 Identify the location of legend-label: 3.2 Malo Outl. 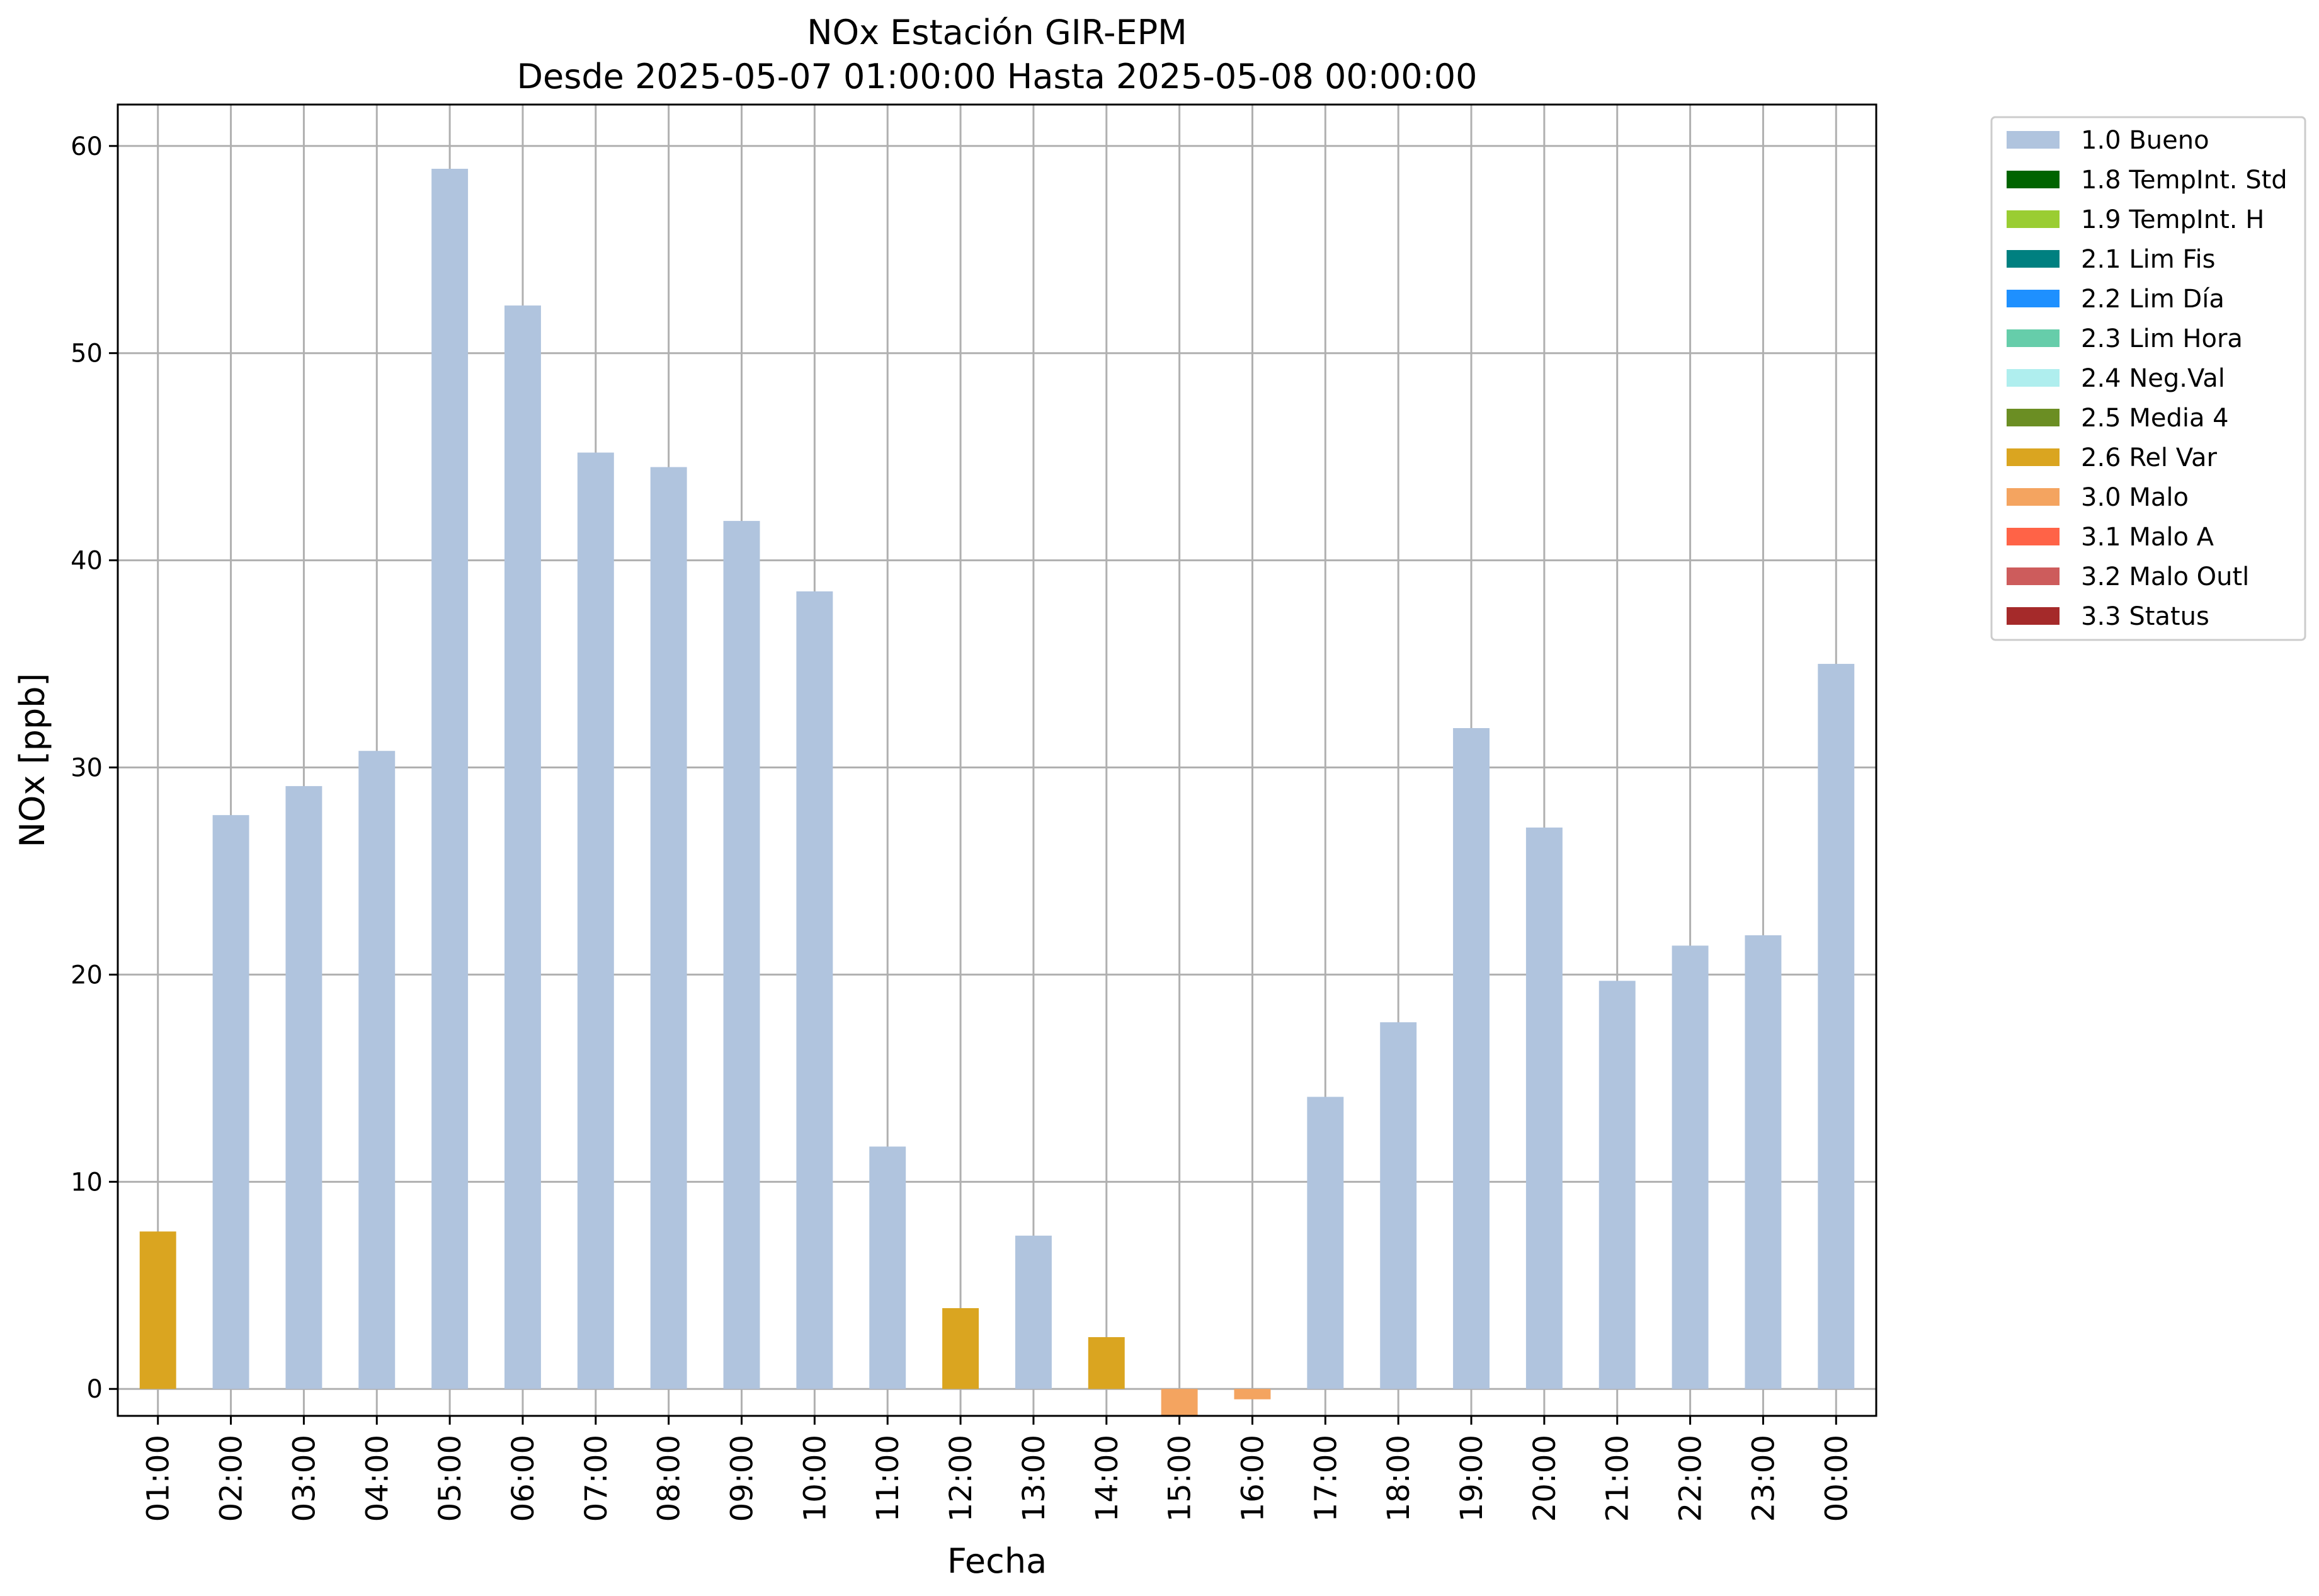
(2165, 576).